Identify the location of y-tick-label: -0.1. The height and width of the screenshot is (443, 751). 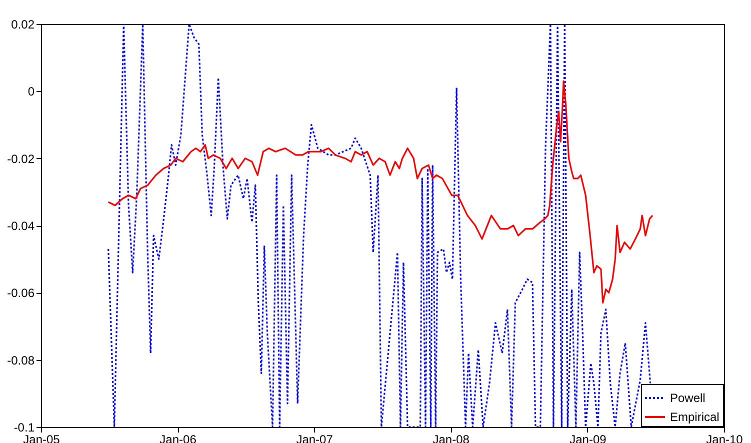
(24, 427).